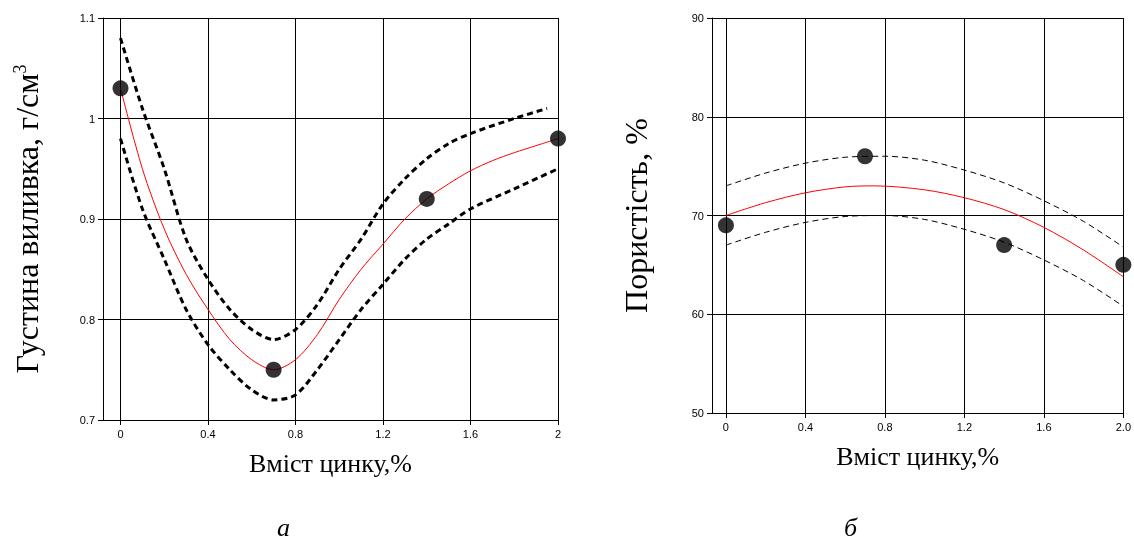 The image size is (1134, 546). What do you see at coordinates (558, 433) in the screenshot?
I see `x-tick-label: 2` at bounding box center [558, 433].